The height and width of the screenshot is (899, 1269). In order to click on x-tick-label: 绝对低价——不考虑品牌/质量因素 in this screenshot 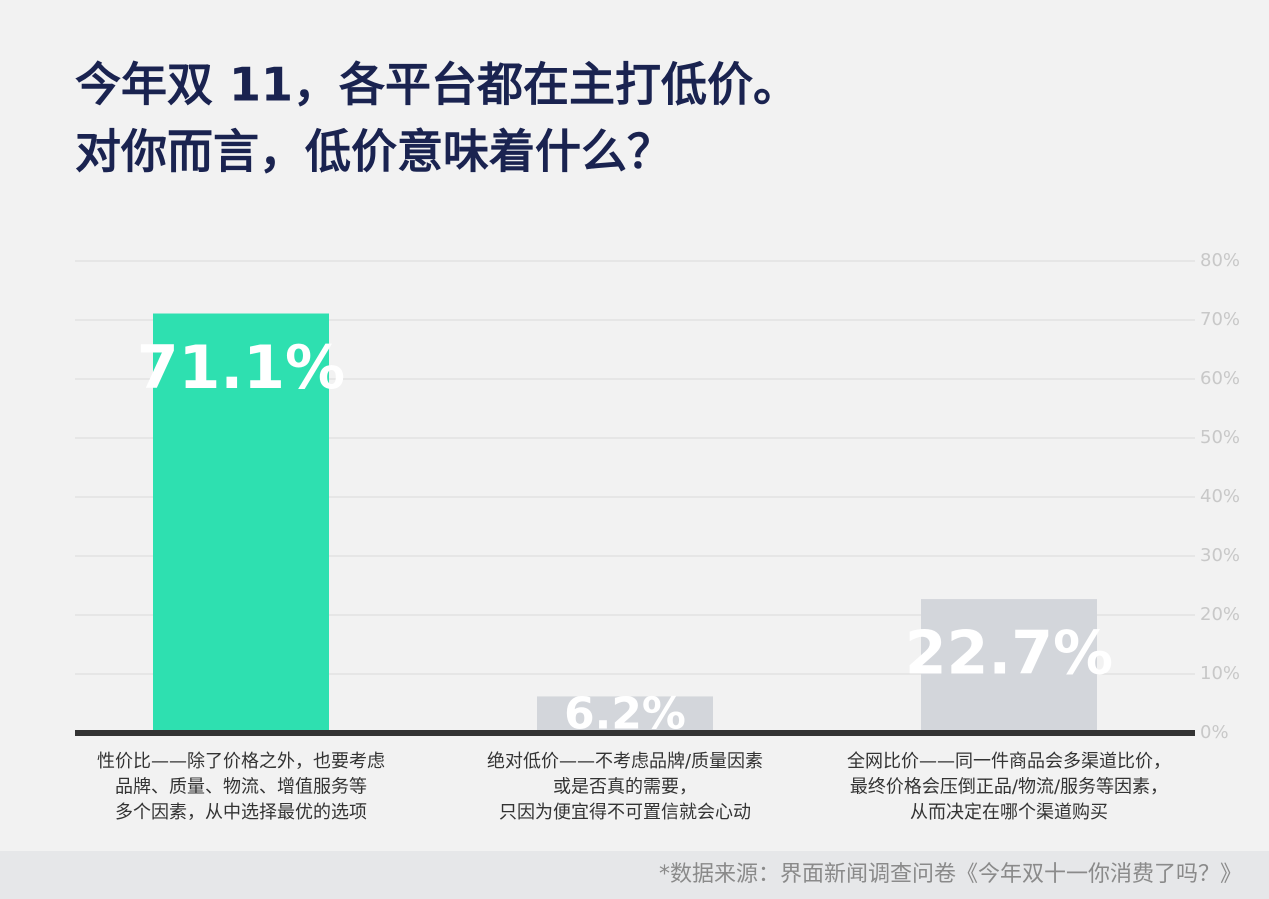, I will do `click(625, 761)`.